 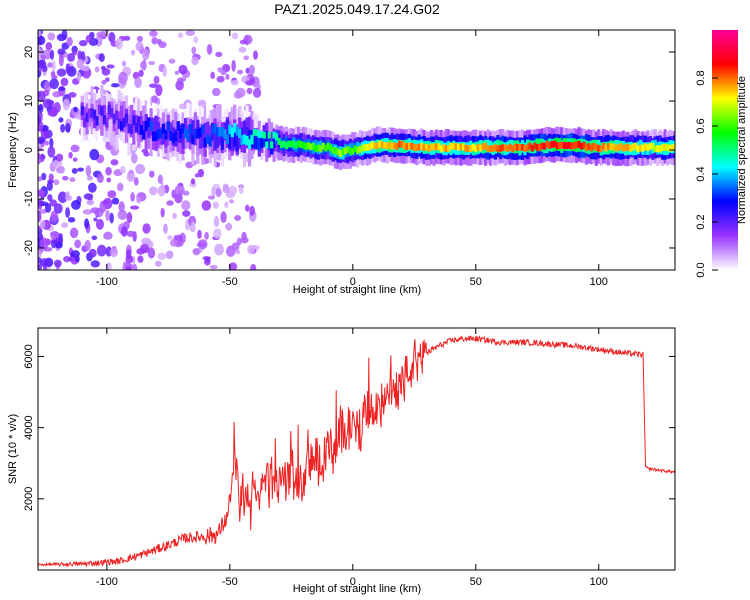 I want to click on spectrogram-x-label: Height of straight line (km), so click(x=357, y=290).